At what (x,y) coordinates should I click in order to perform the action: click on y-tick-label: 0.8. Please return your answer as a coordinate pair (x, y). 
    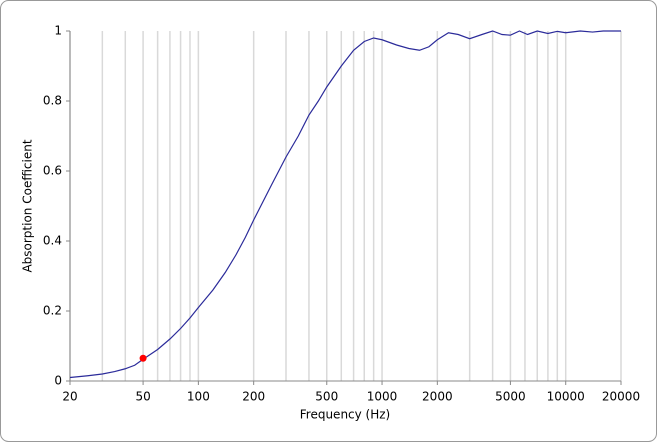
    Looking at the image, I should click on (52, 101).